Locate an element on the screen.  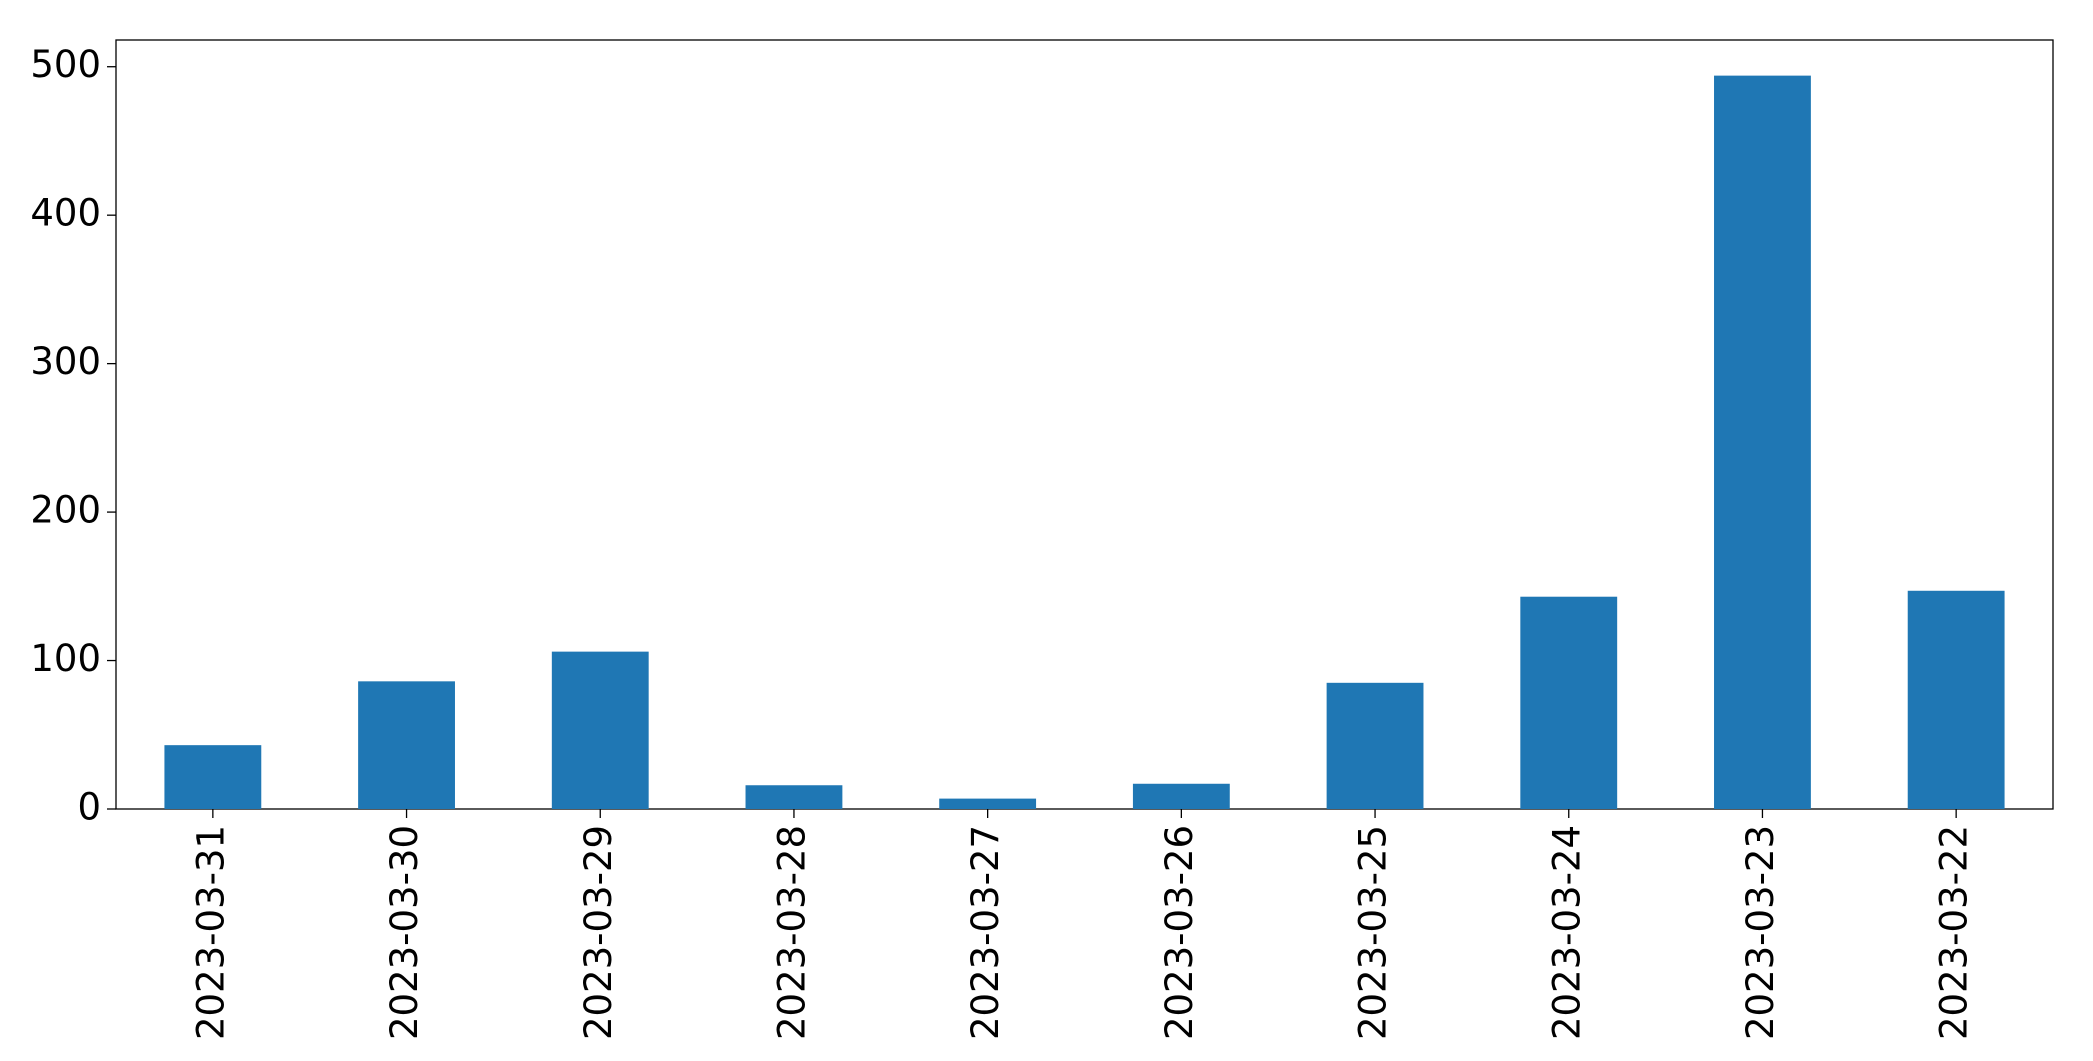
x-tick-label: 2023-03-24 is located at coordinates (1566, 932).